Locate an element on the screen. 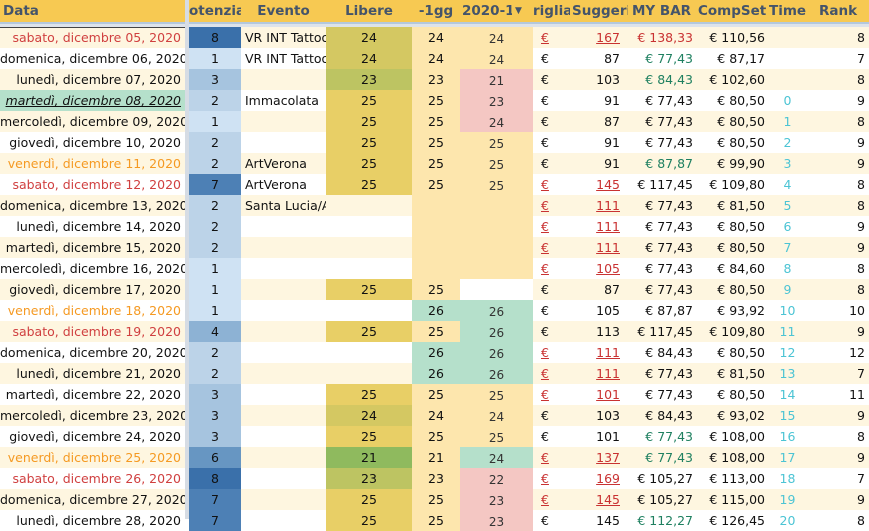 The width and height of the screenshot is (869, 531). header-rank: Rank is located at coordinates (838, 11).